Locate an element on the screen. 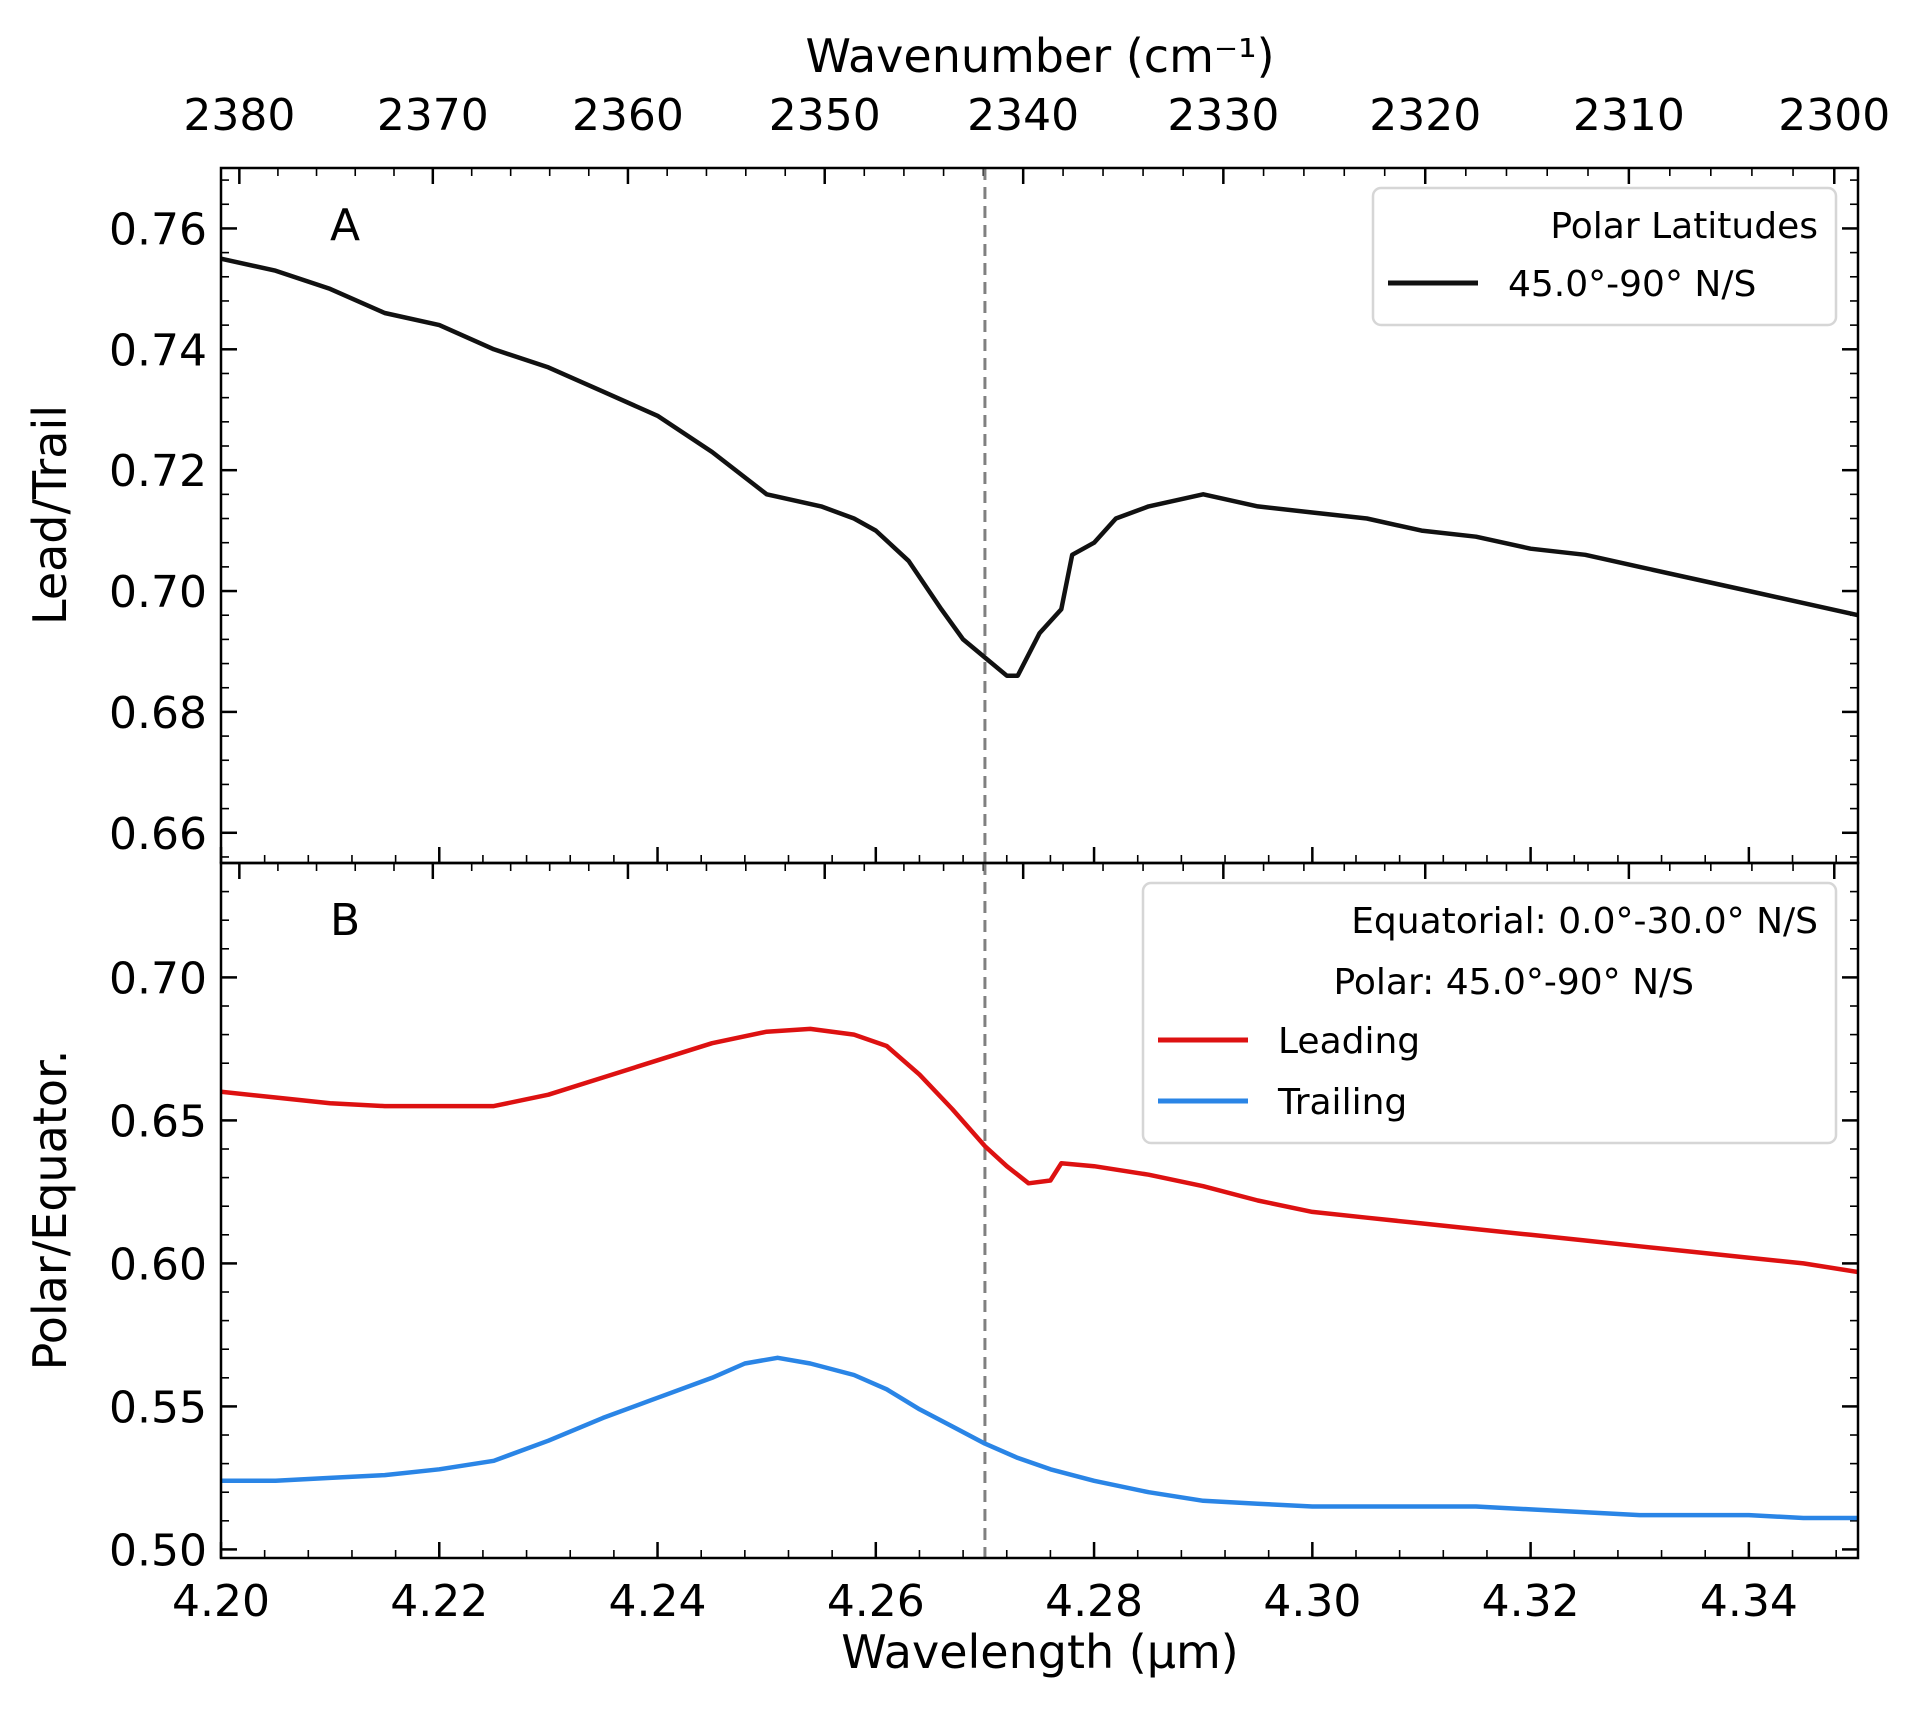  panel-b-xtick-label: 4.32 is located at coordinates (1531, 1601).